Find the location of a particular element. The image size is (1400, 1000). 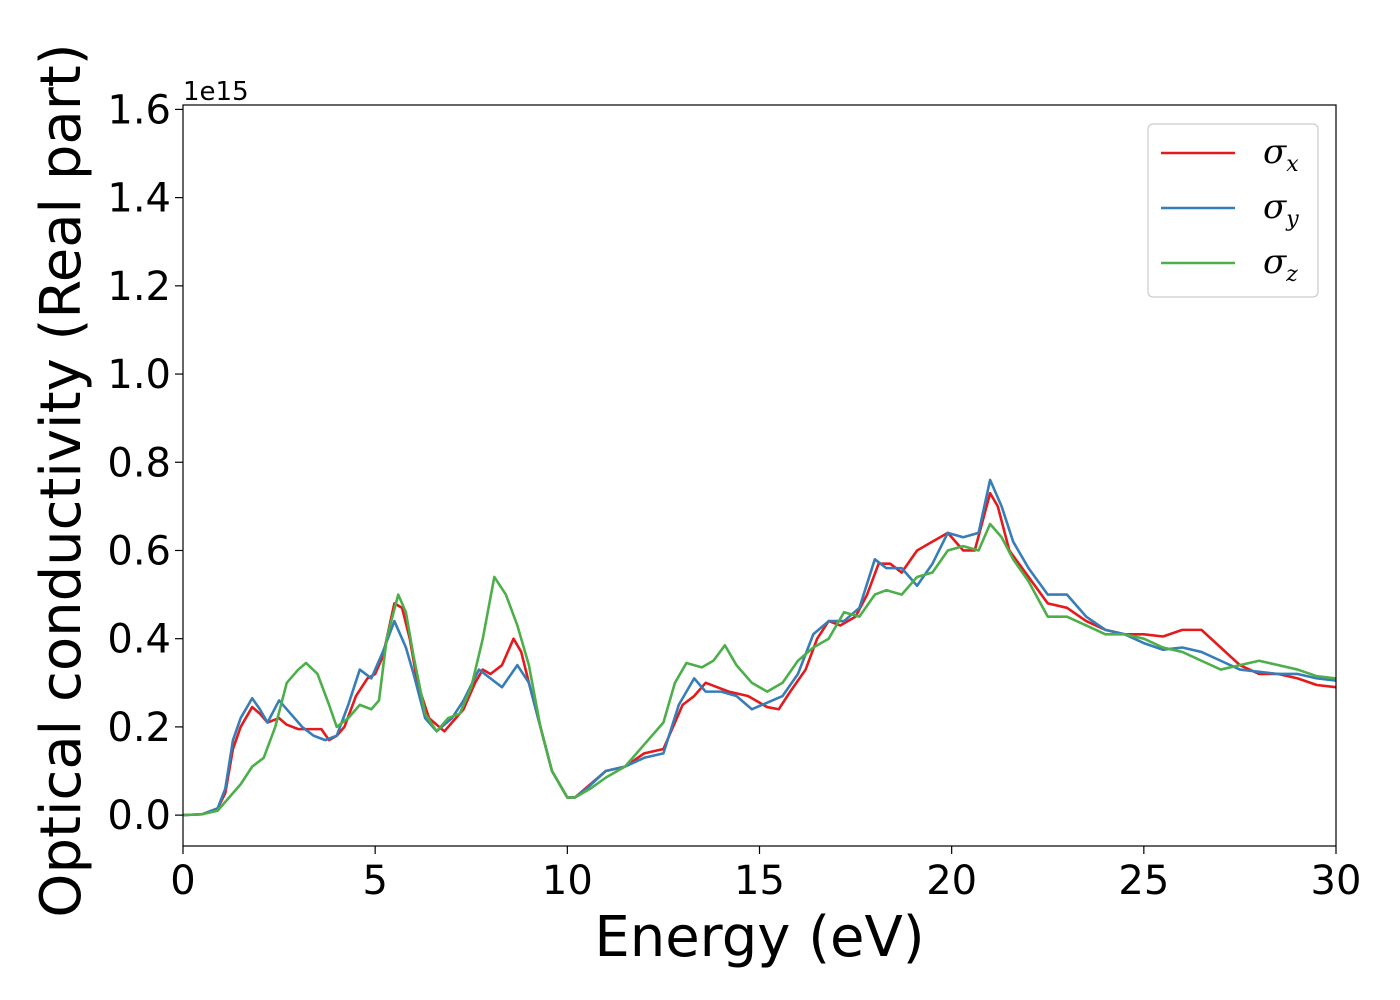

x-tick-label: 15 is located at coordinates (759, 881).